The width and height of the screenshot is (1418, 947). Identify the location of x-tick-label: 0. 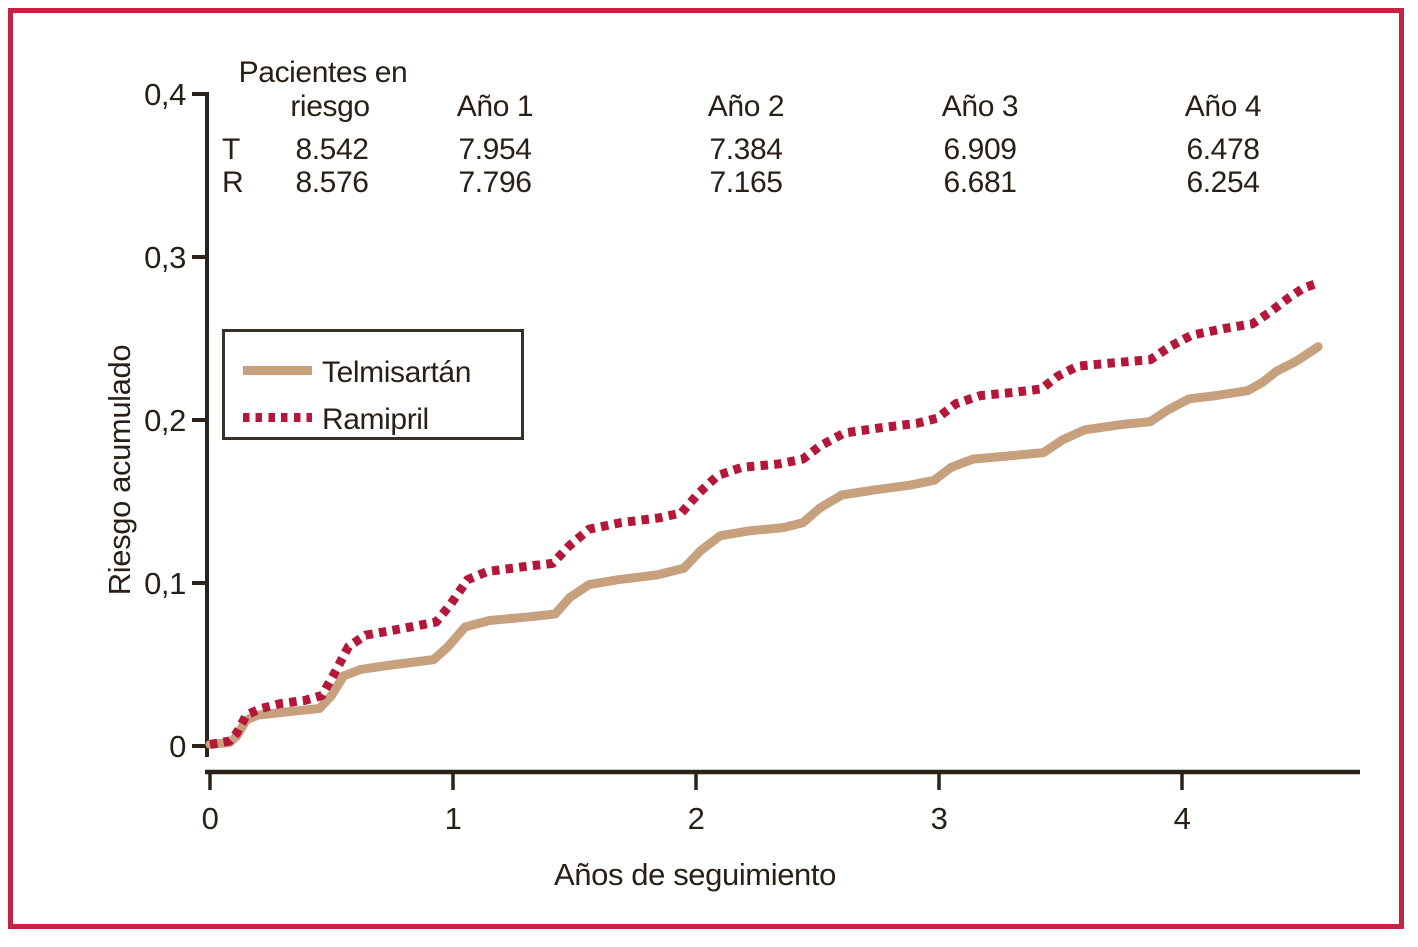
(210, 818).